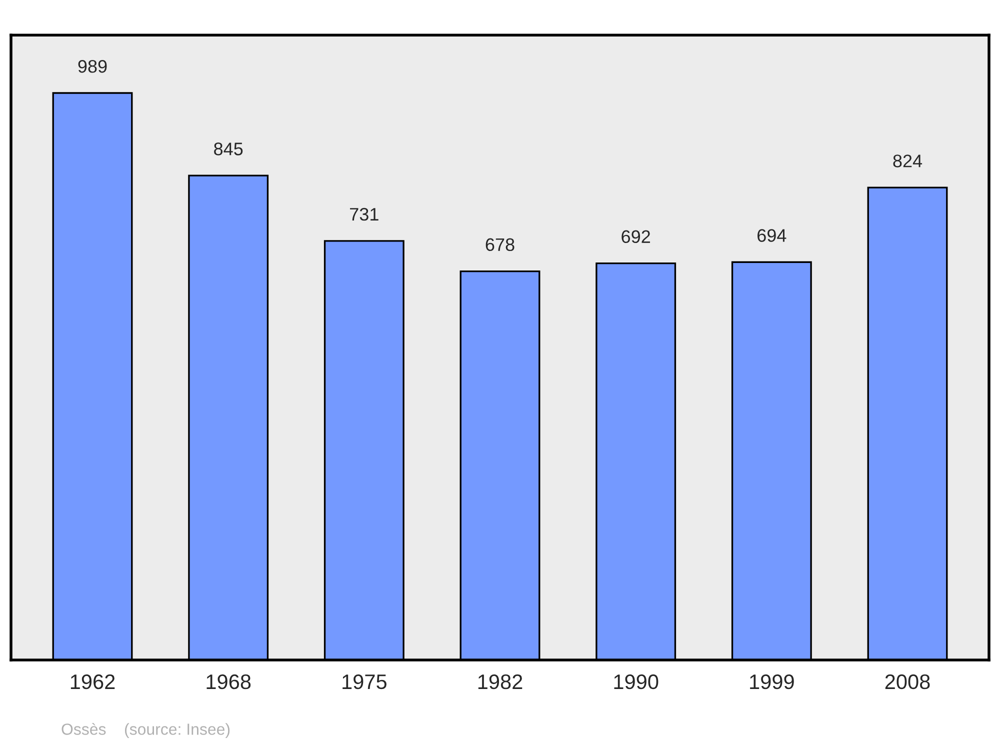 This screenshot has width=1000, height=747. I want to click on x-tick-label: 1968, so click(228, 682).